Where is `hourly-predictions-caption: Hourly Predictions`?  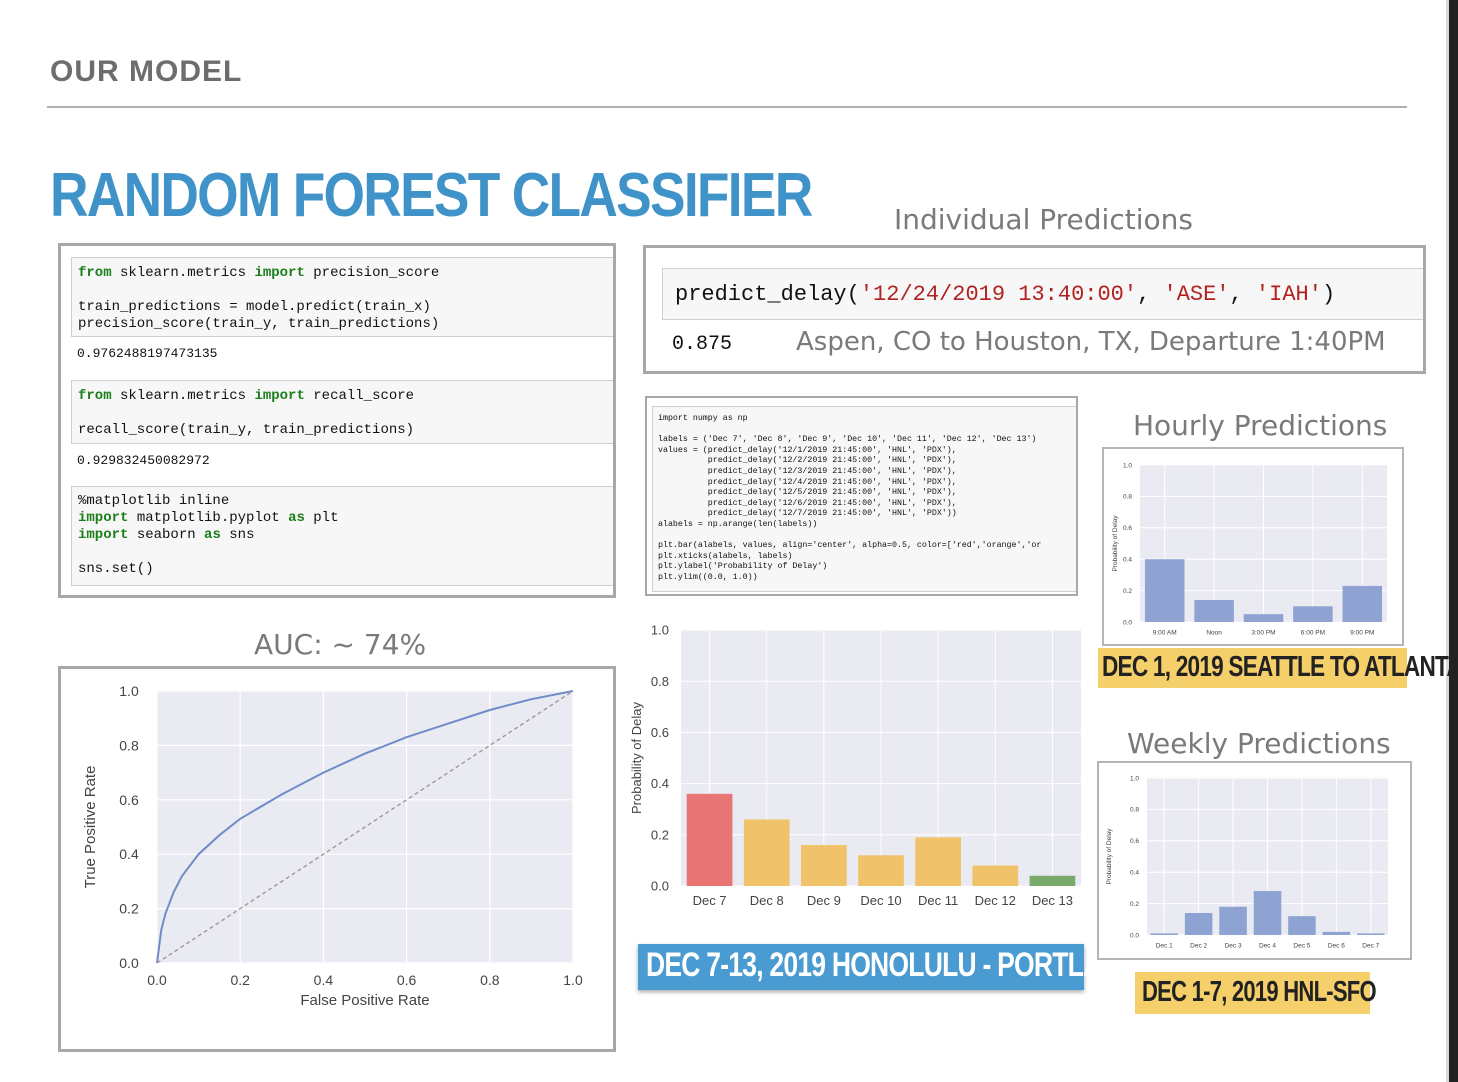
hourly-predictions-caption: Hourly Predictions is located at coordinates (1260, 425).